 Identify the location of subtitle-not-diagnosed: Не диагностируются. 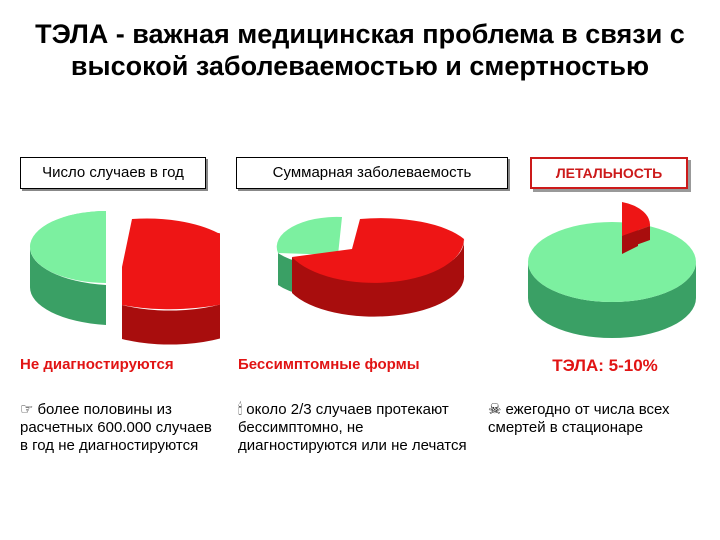
(97, 364).